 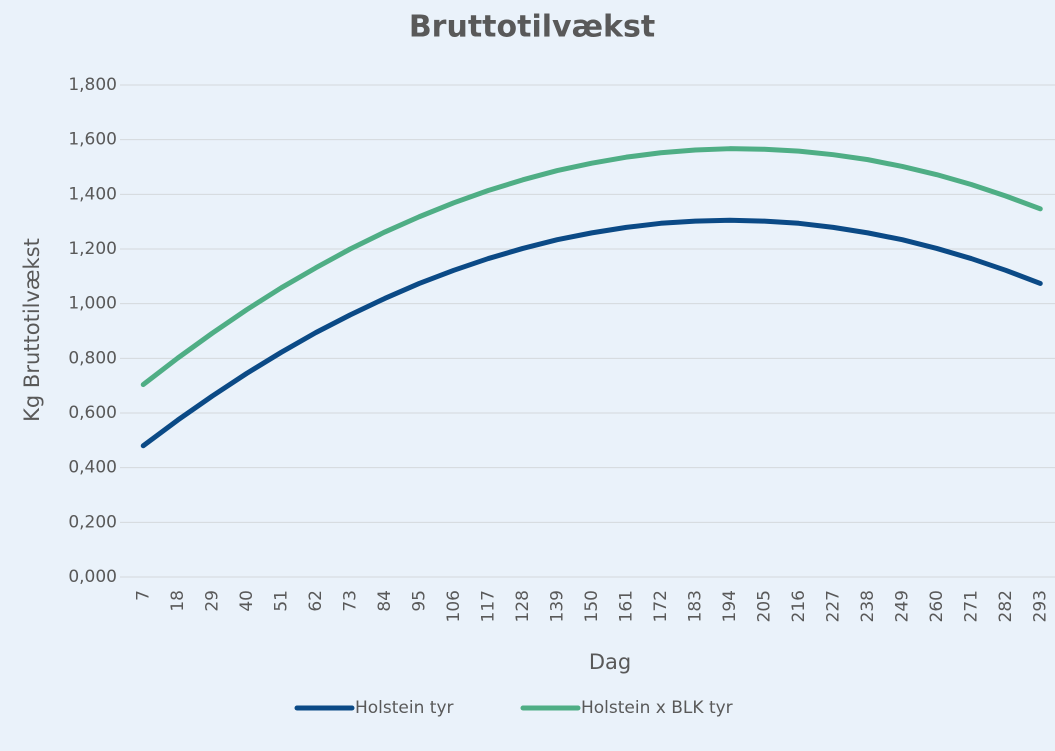 What do you see at coordinates (247, 601) in the screenshot?
I see `x-tick-label: 40` at bounding box center [247, 601].